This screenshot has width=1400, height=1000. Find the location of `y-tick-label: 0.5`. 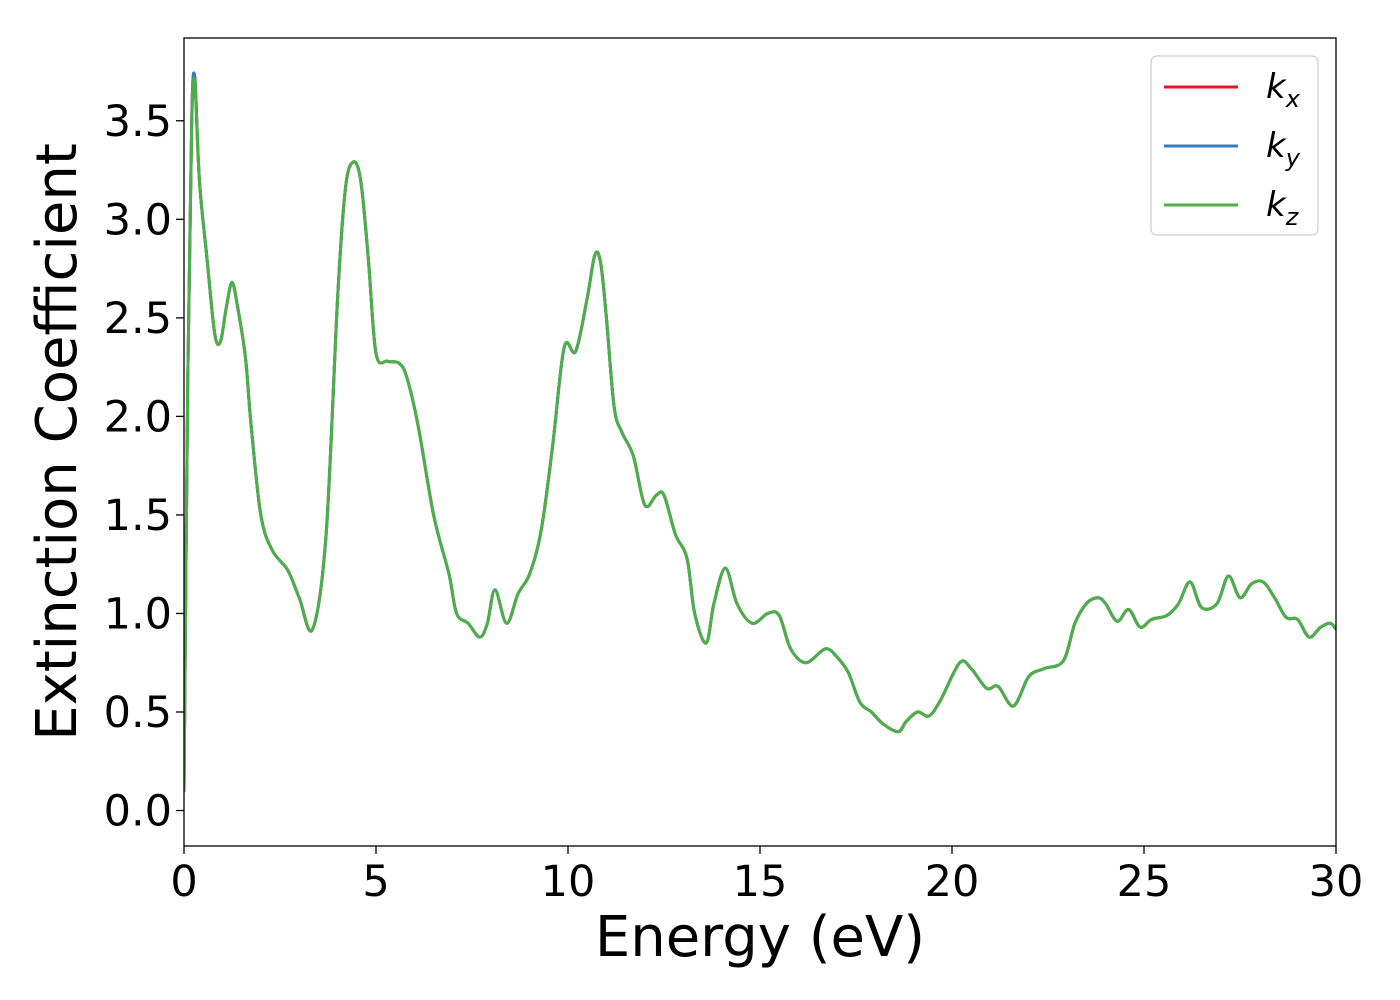

y-tick-label: 0.5 is located at coordinates (138, 713).